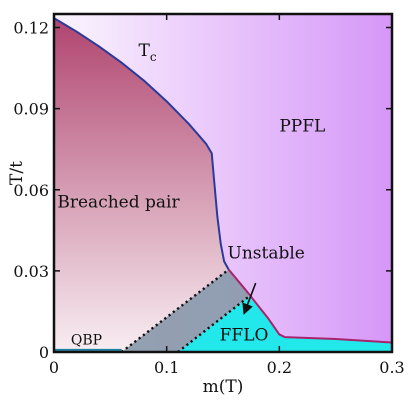 The image size is (409, 408). I want to click on y-axis-label: T/t, so click(17, 173).